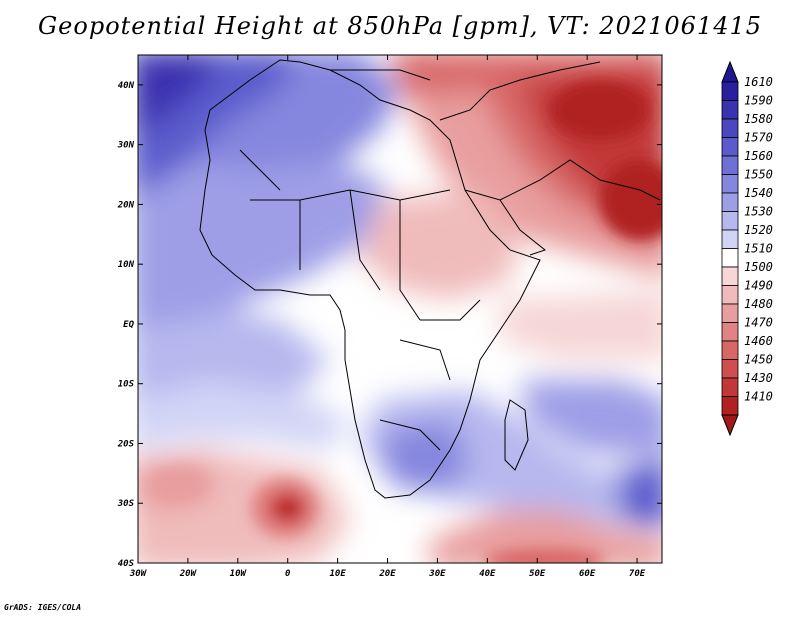 This screenshot has width=800, height=618. Describe the element at coordinates (758, 360) in the screenshot. I see `colorbar-label: 1450` at that location.